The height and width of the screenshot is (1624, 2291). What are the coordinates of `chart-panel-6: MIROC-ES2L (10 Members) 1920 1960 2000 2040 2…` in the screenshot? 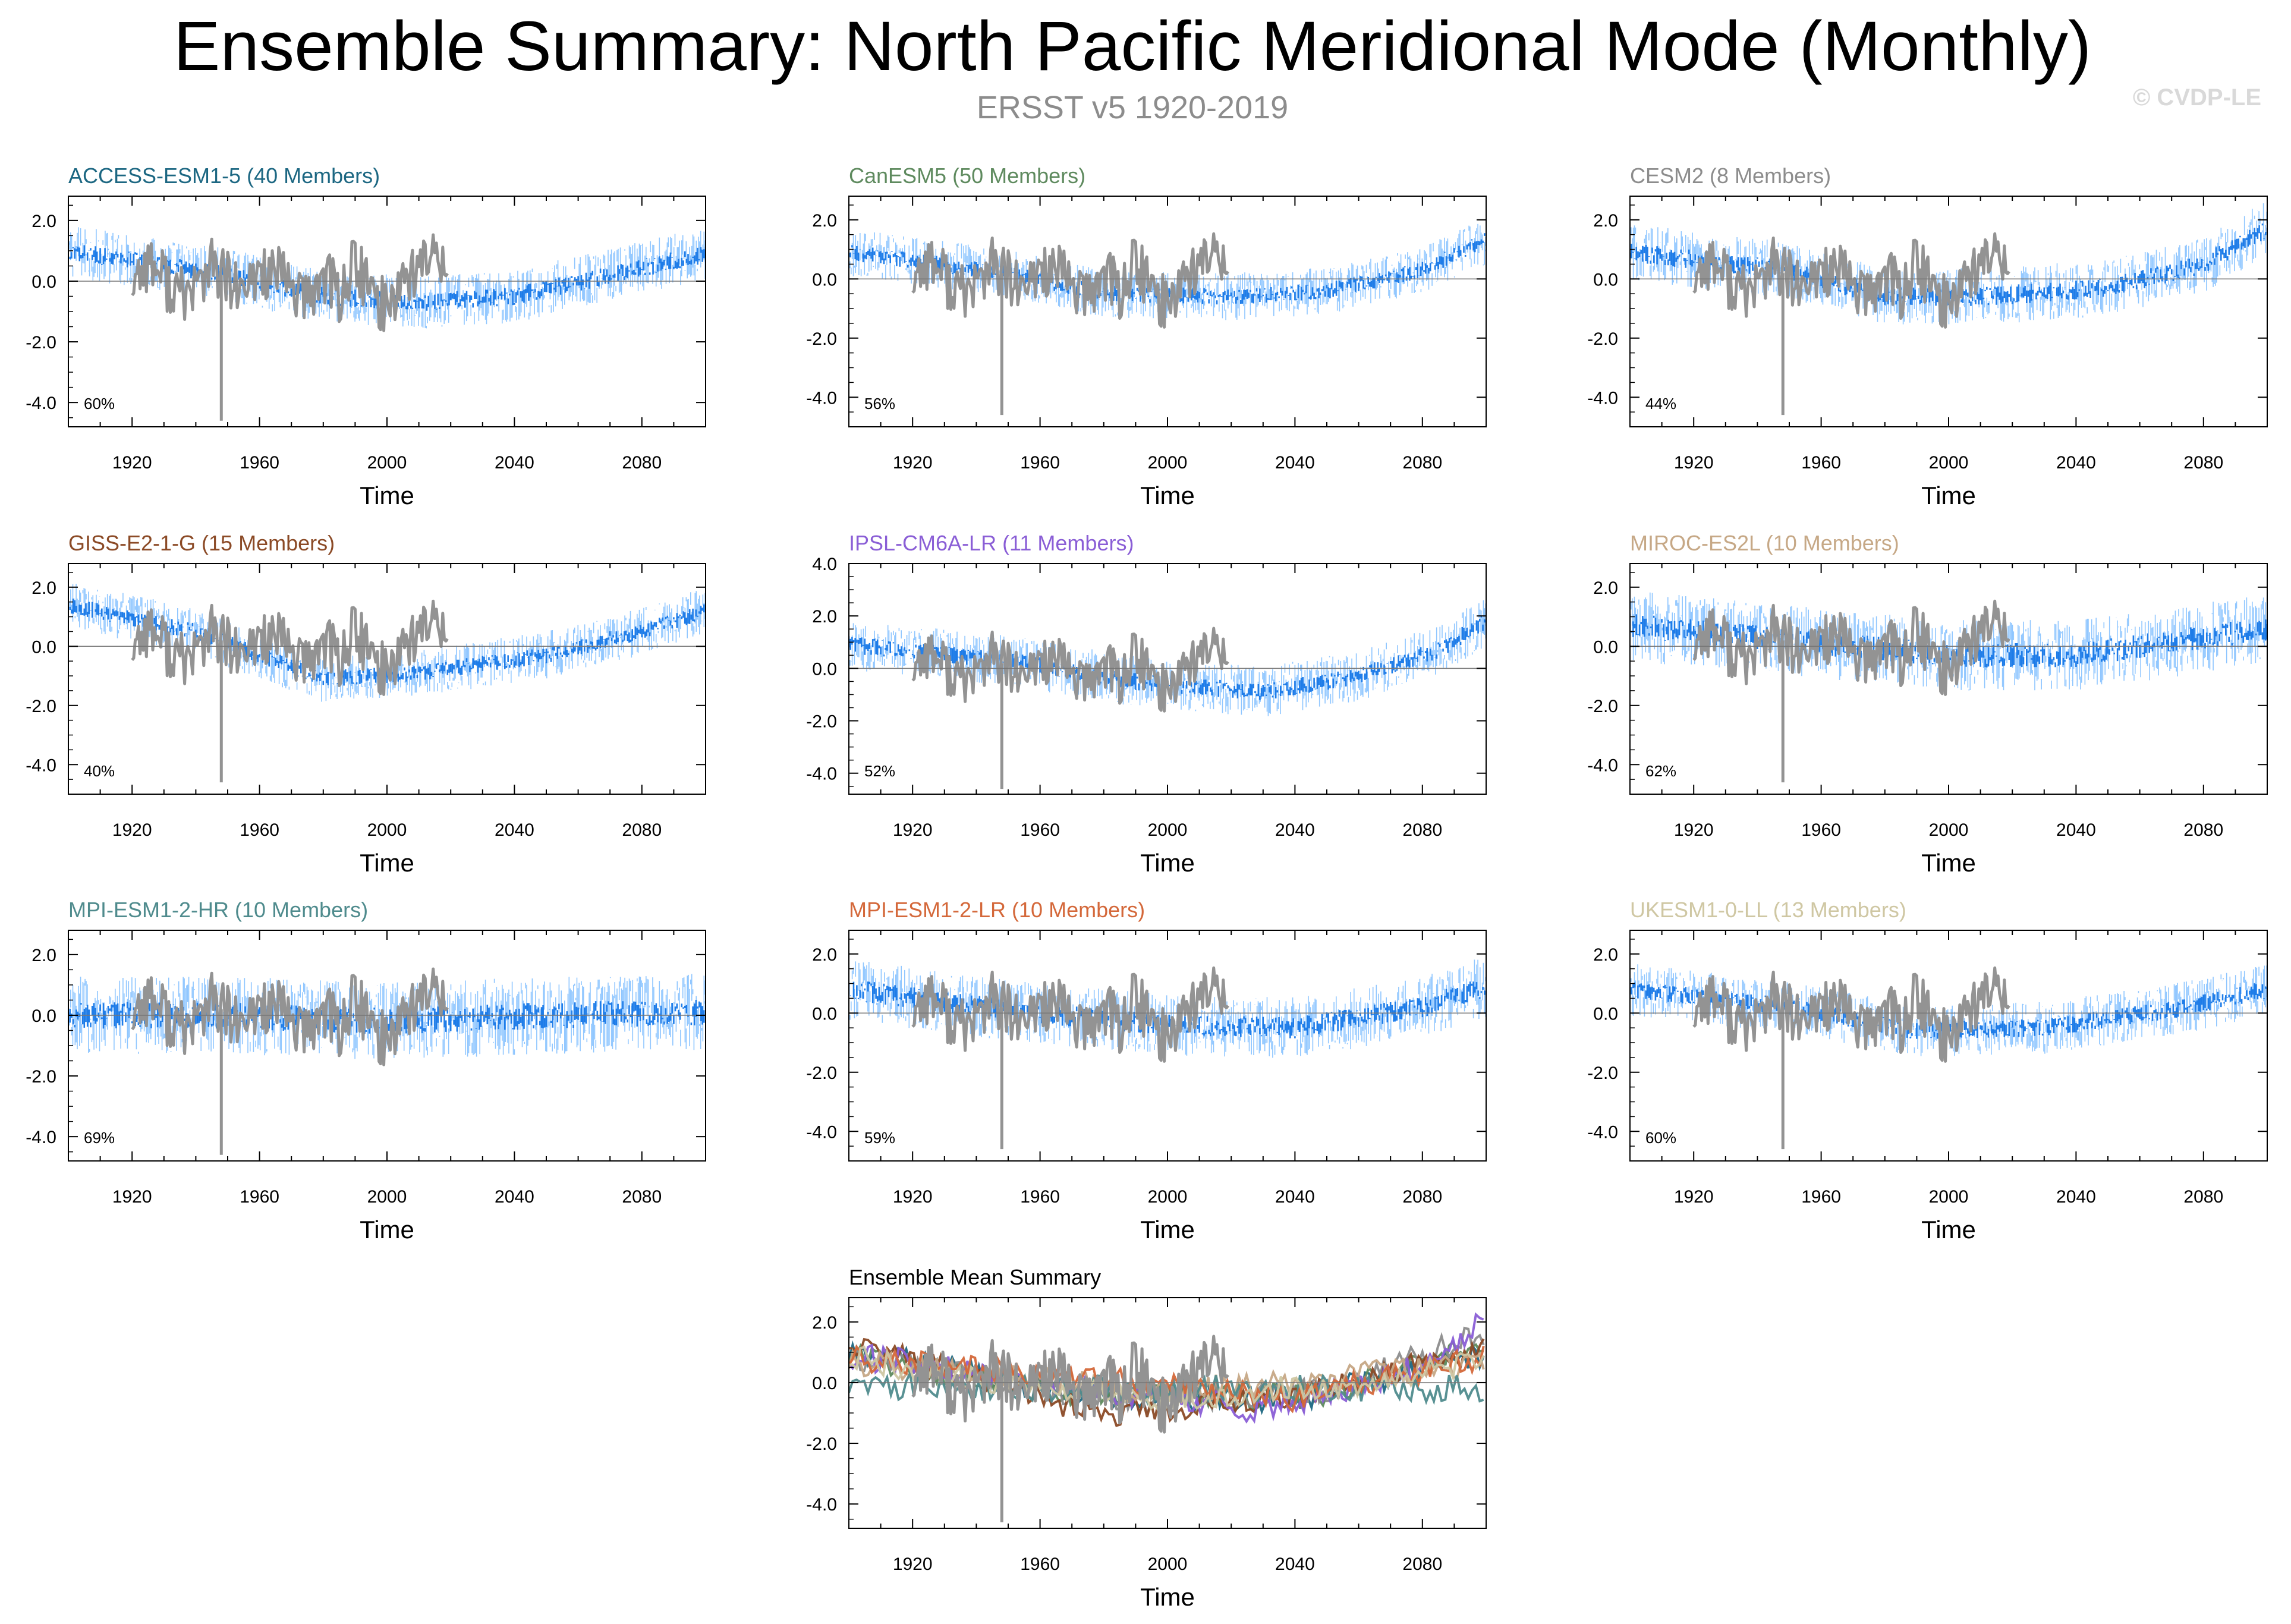 It's located at (1927, 704).